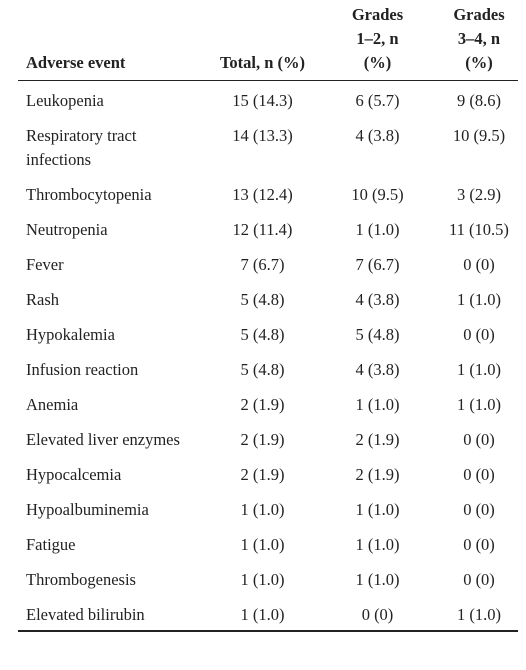 This screenshot has width=526, height=670. I want to click on header-text: Grades 1–2, n (%), so click(377, 38).